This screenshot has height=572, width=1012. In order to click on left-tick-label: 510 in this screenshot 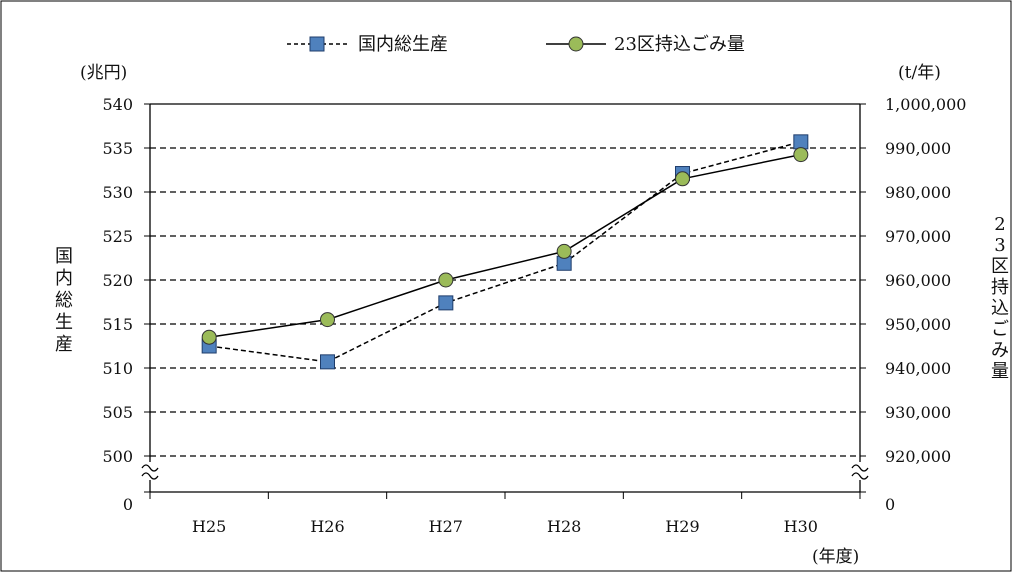, I will do `click(117, 368)`.